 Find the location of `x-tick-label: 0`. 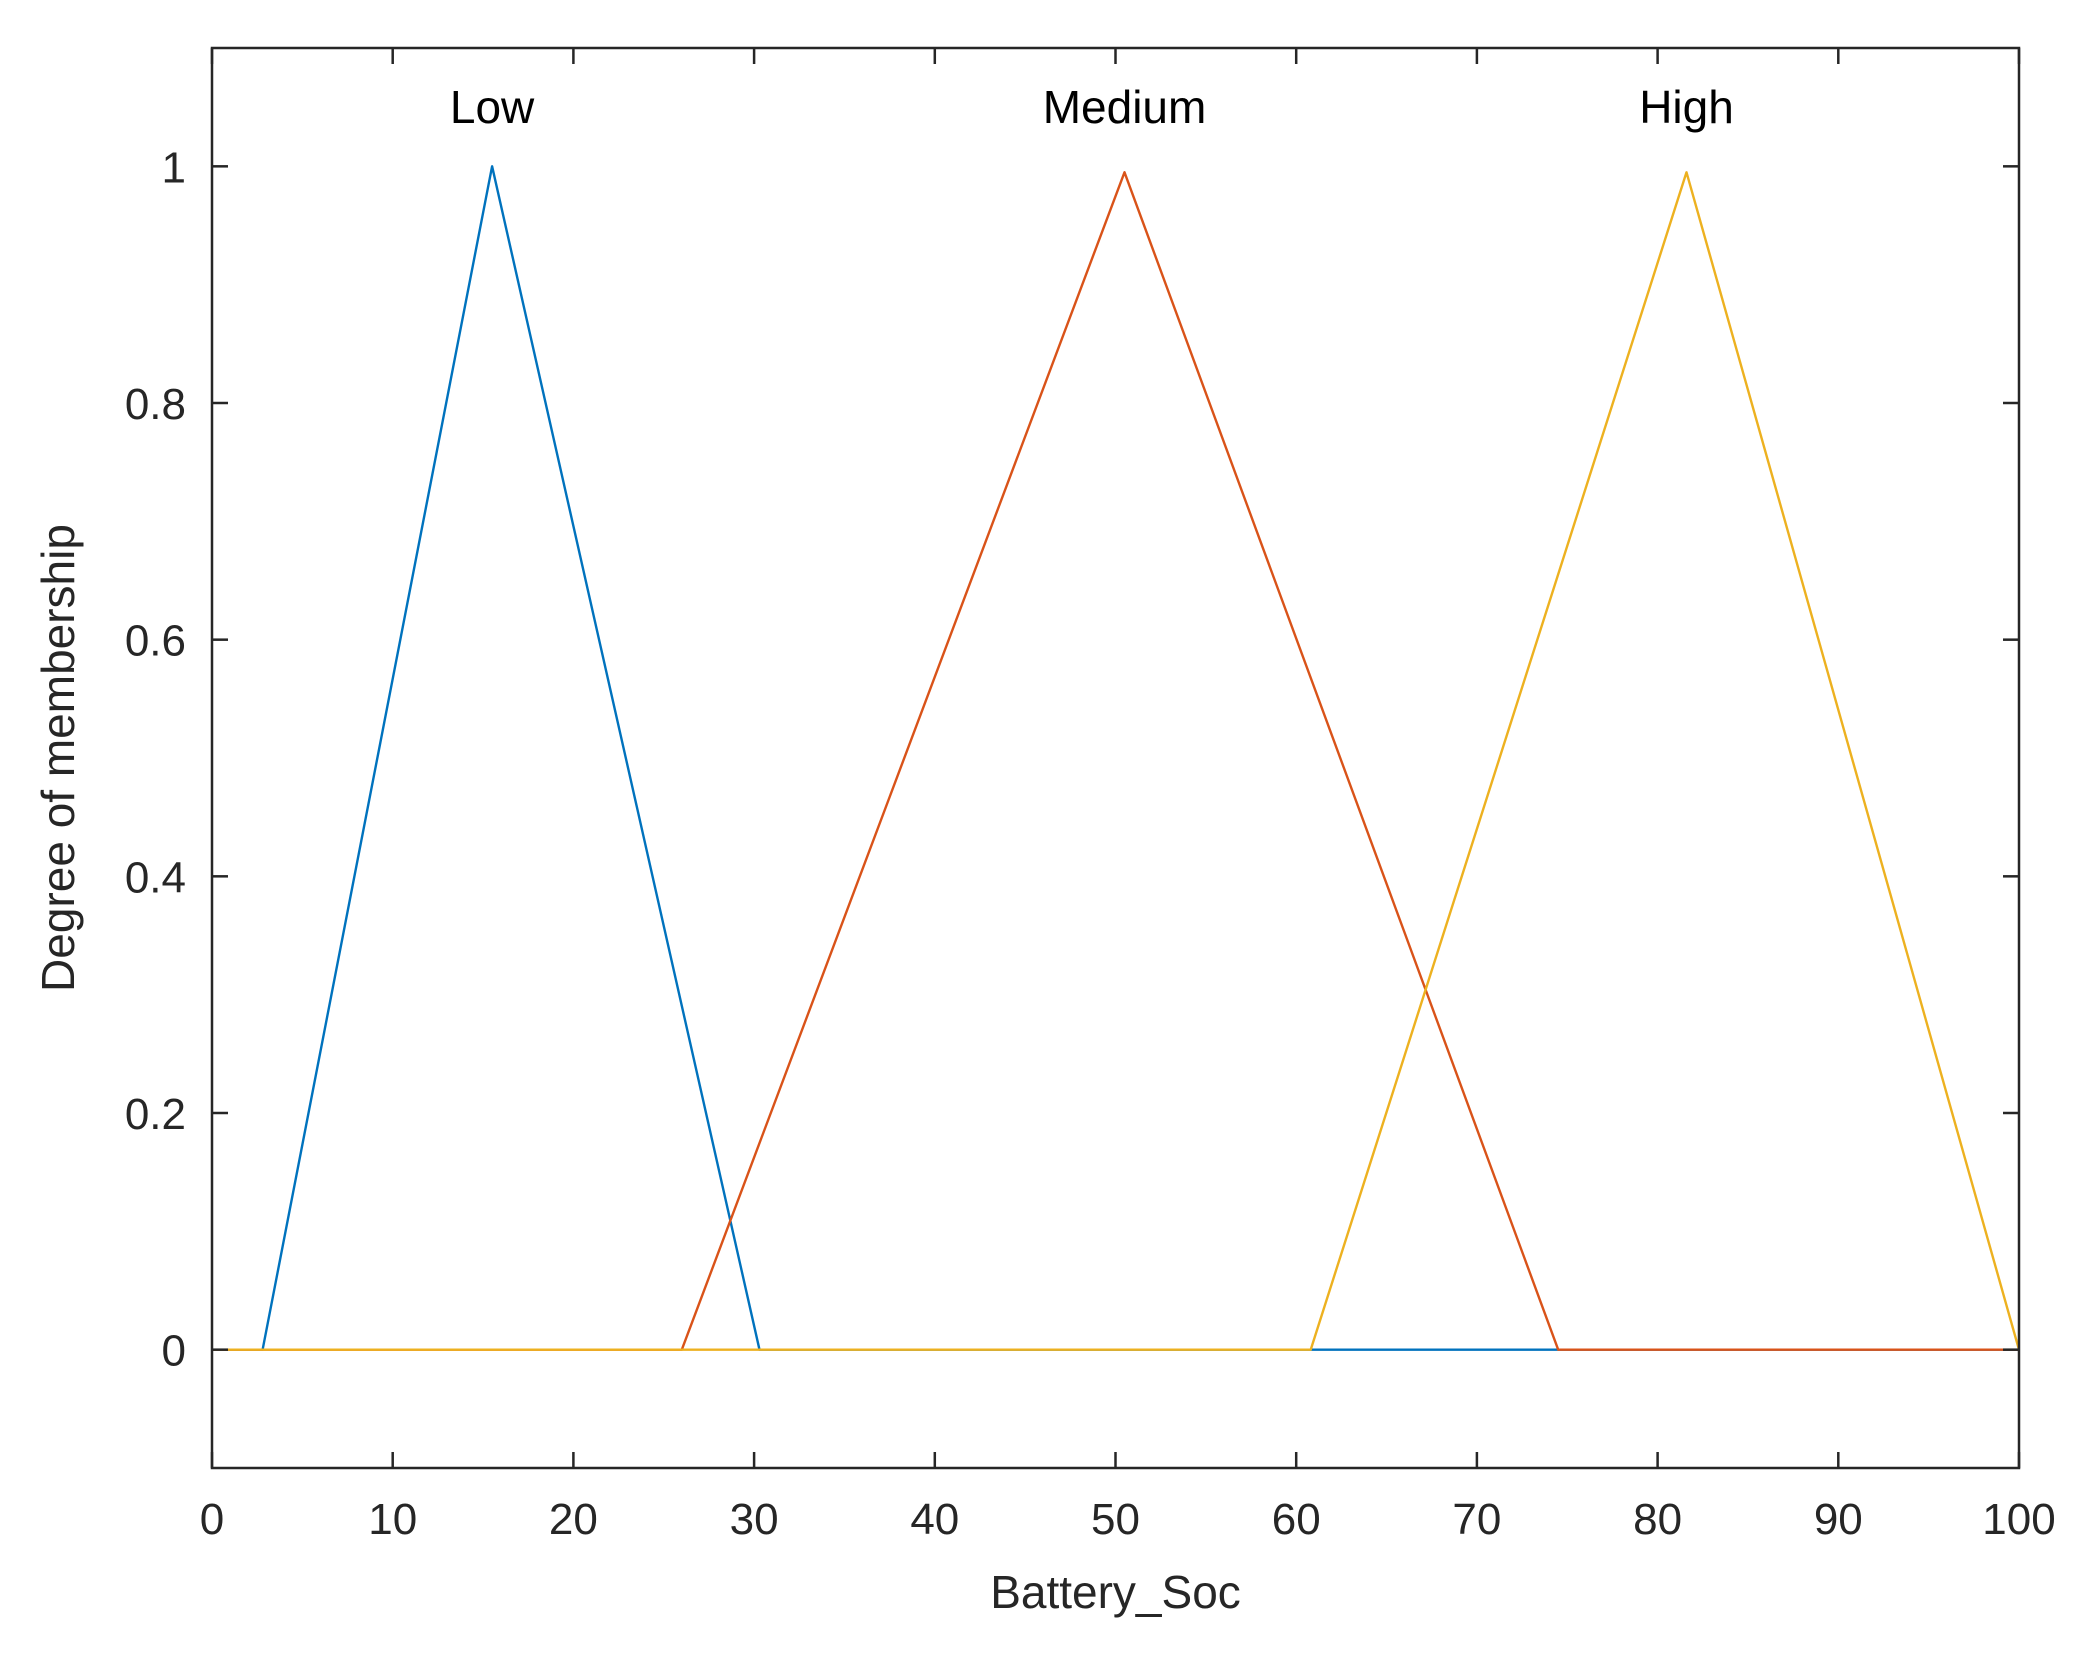

x-tick-label: 0 is located at coordinates (212, 1519).